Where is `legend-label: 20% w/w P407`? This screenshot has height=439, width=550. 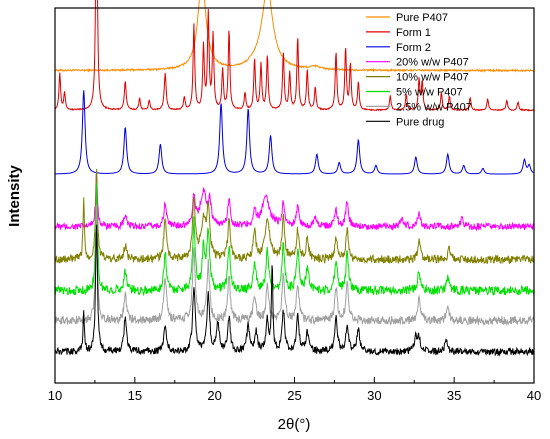
legend-label: 20% w/w P407 is located at coordinates (432, 63).